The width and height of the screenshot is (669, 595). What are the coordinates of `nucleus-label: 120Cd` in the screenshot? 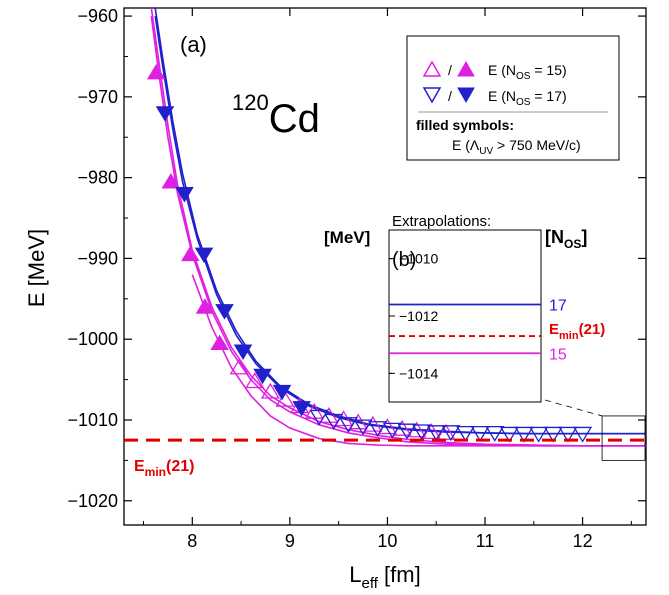 It's located at (276, 115).